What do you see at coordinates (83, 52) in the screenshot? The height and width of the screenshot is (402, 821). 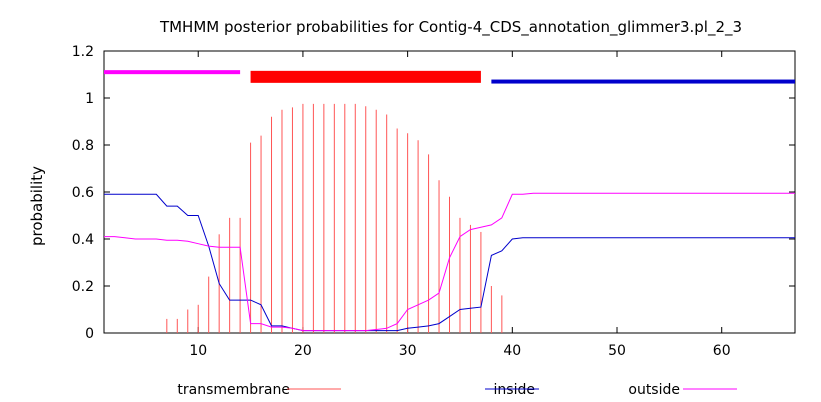 I see `y-tick-label: 1.2` at bounding box center [83, 52].